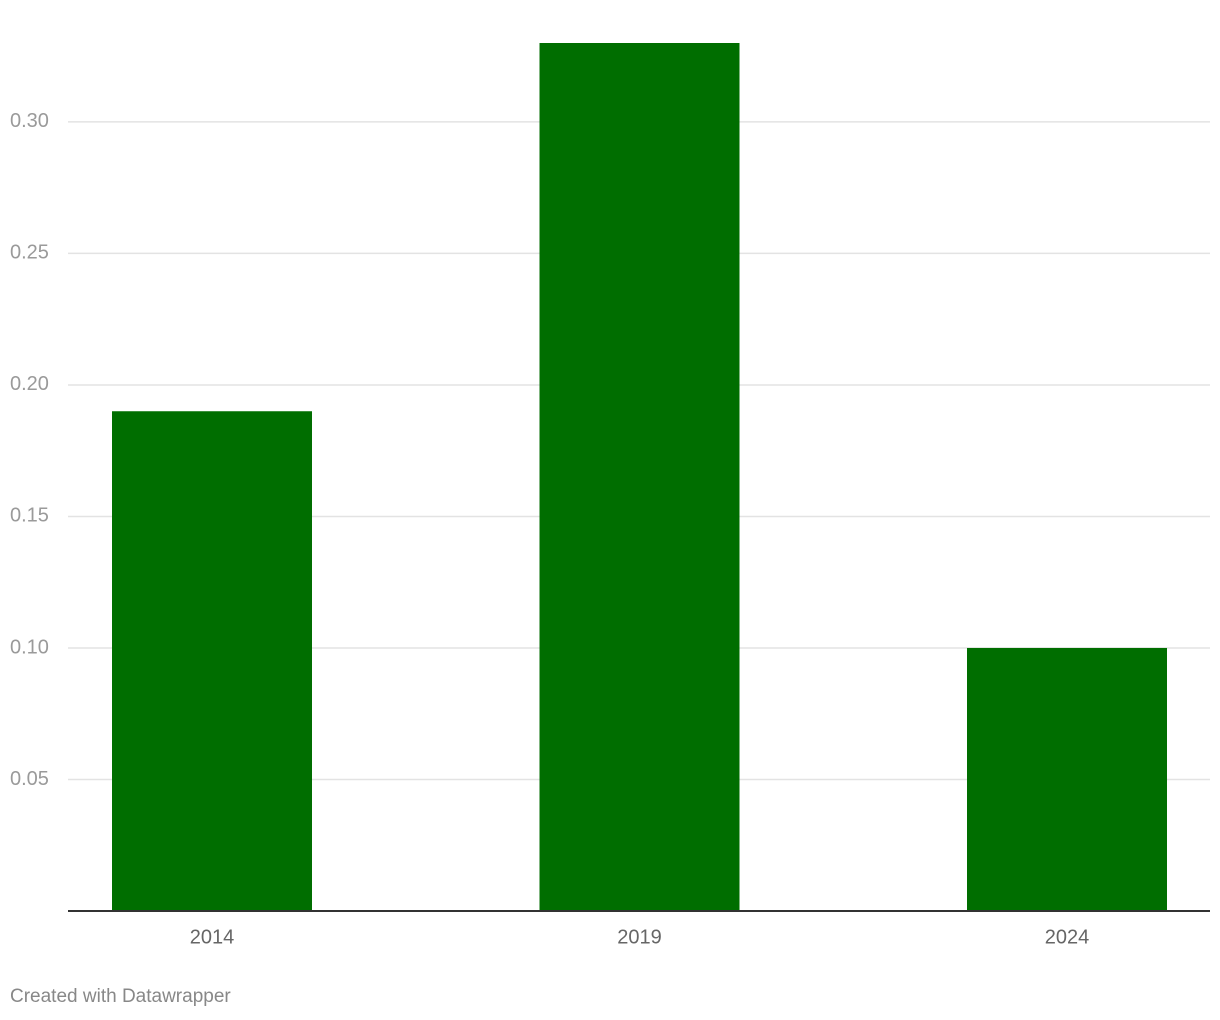 This screenshot has width=1220, height=1020. Describe the element at coordinates (639, 937) in the screenshot. I see `x-tick-label: 2019` at that location.